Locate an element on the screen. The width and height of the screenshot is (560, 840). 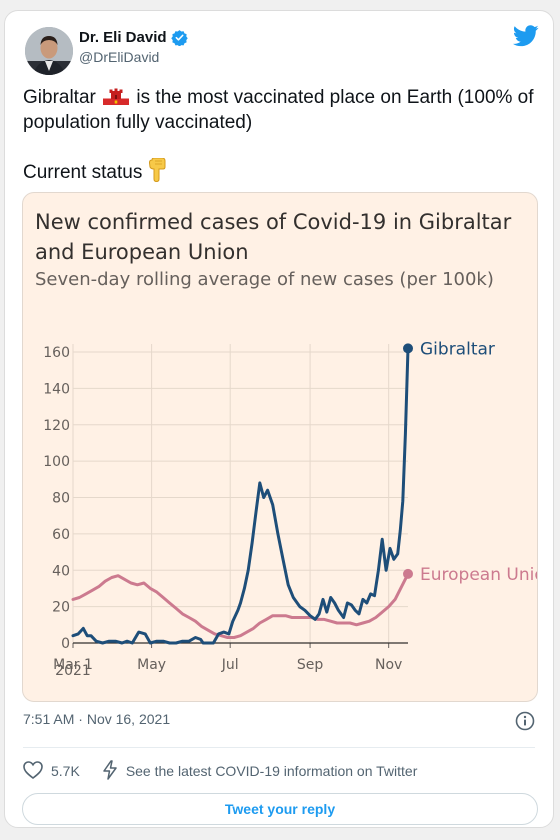
y-tick-label: 160 is located at coordinates (56, 353).